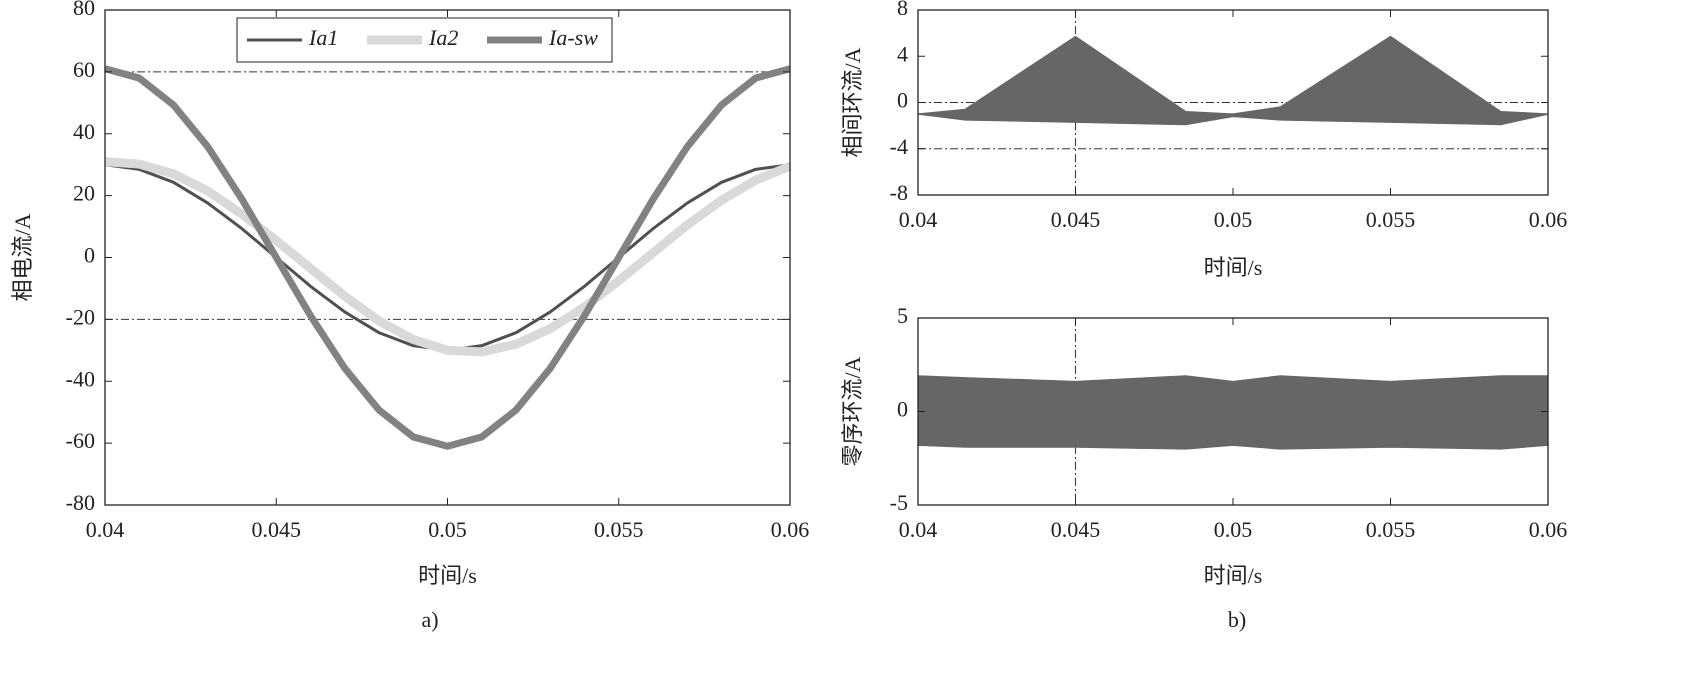 The height and width of the screenshot is (692, 1707). What do you see at coordinates (902, 10) in the screenshot?
I see `y-tick-label: 8` at bounding box center [902, 10].